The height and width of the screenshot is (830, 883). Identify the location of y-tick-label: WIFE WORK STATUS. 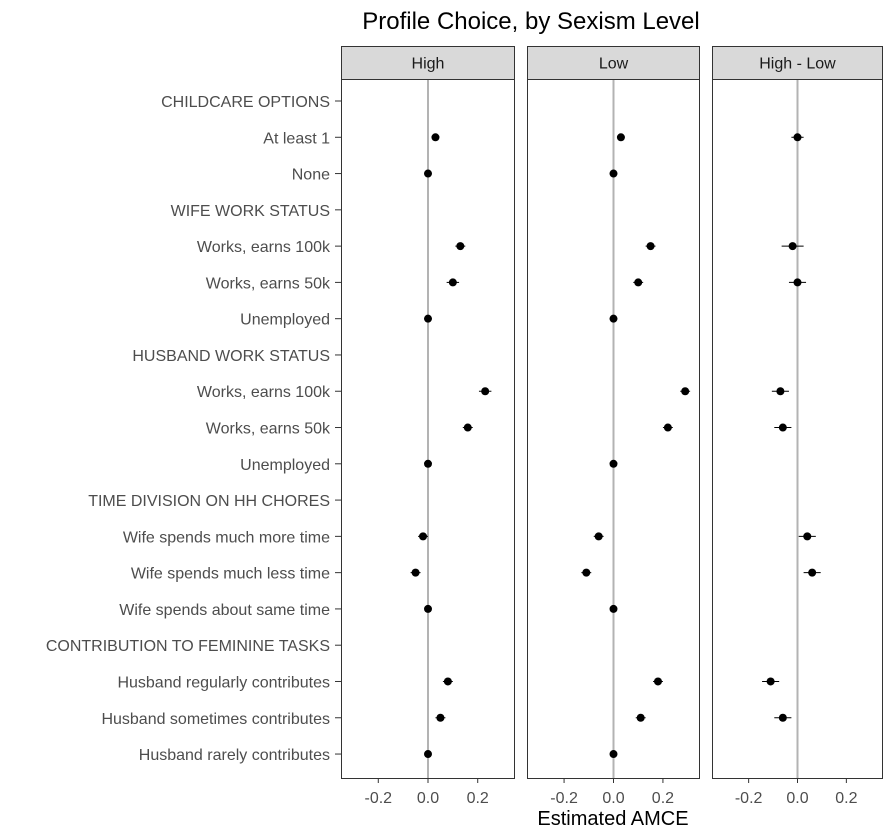
(250, 211).